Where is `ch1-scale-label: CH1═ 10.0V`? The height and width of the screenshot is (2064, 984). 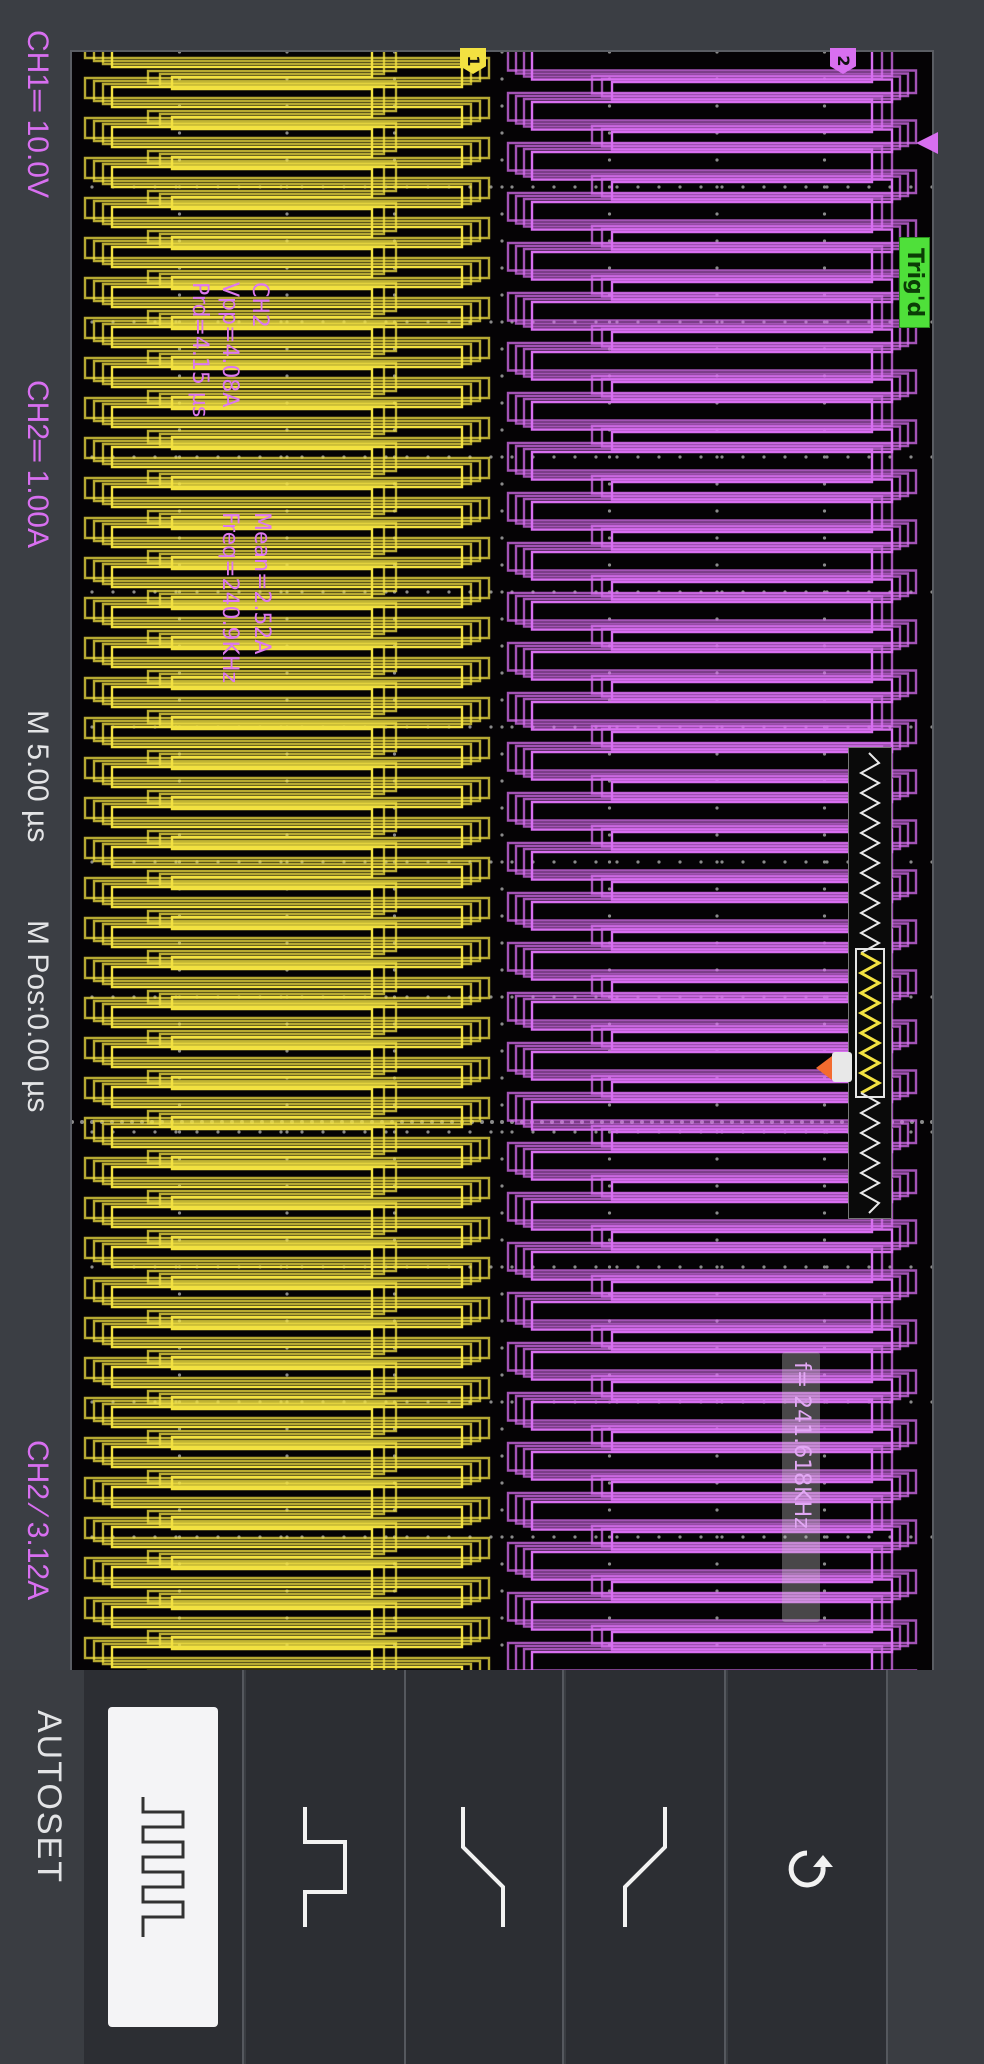 ch1-scale-label: CH1═ 10.0V is located at coordinates (37, 114).